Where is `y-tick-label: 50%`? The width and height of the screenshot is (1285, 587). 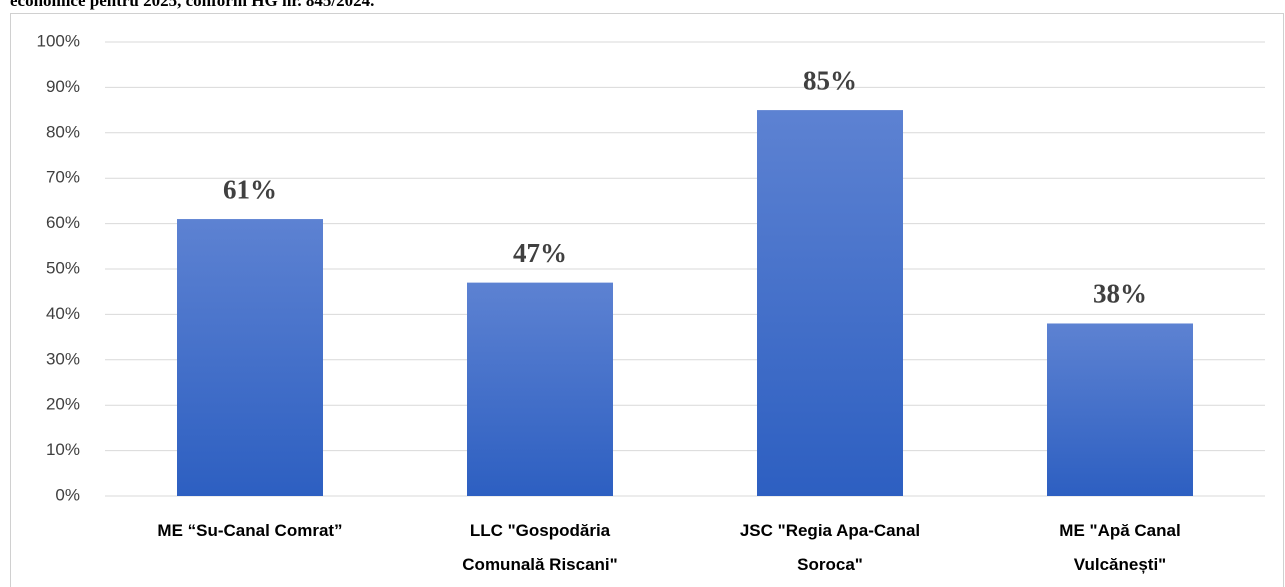 y-tick-label: 50% is located at coordinates (63, 267).